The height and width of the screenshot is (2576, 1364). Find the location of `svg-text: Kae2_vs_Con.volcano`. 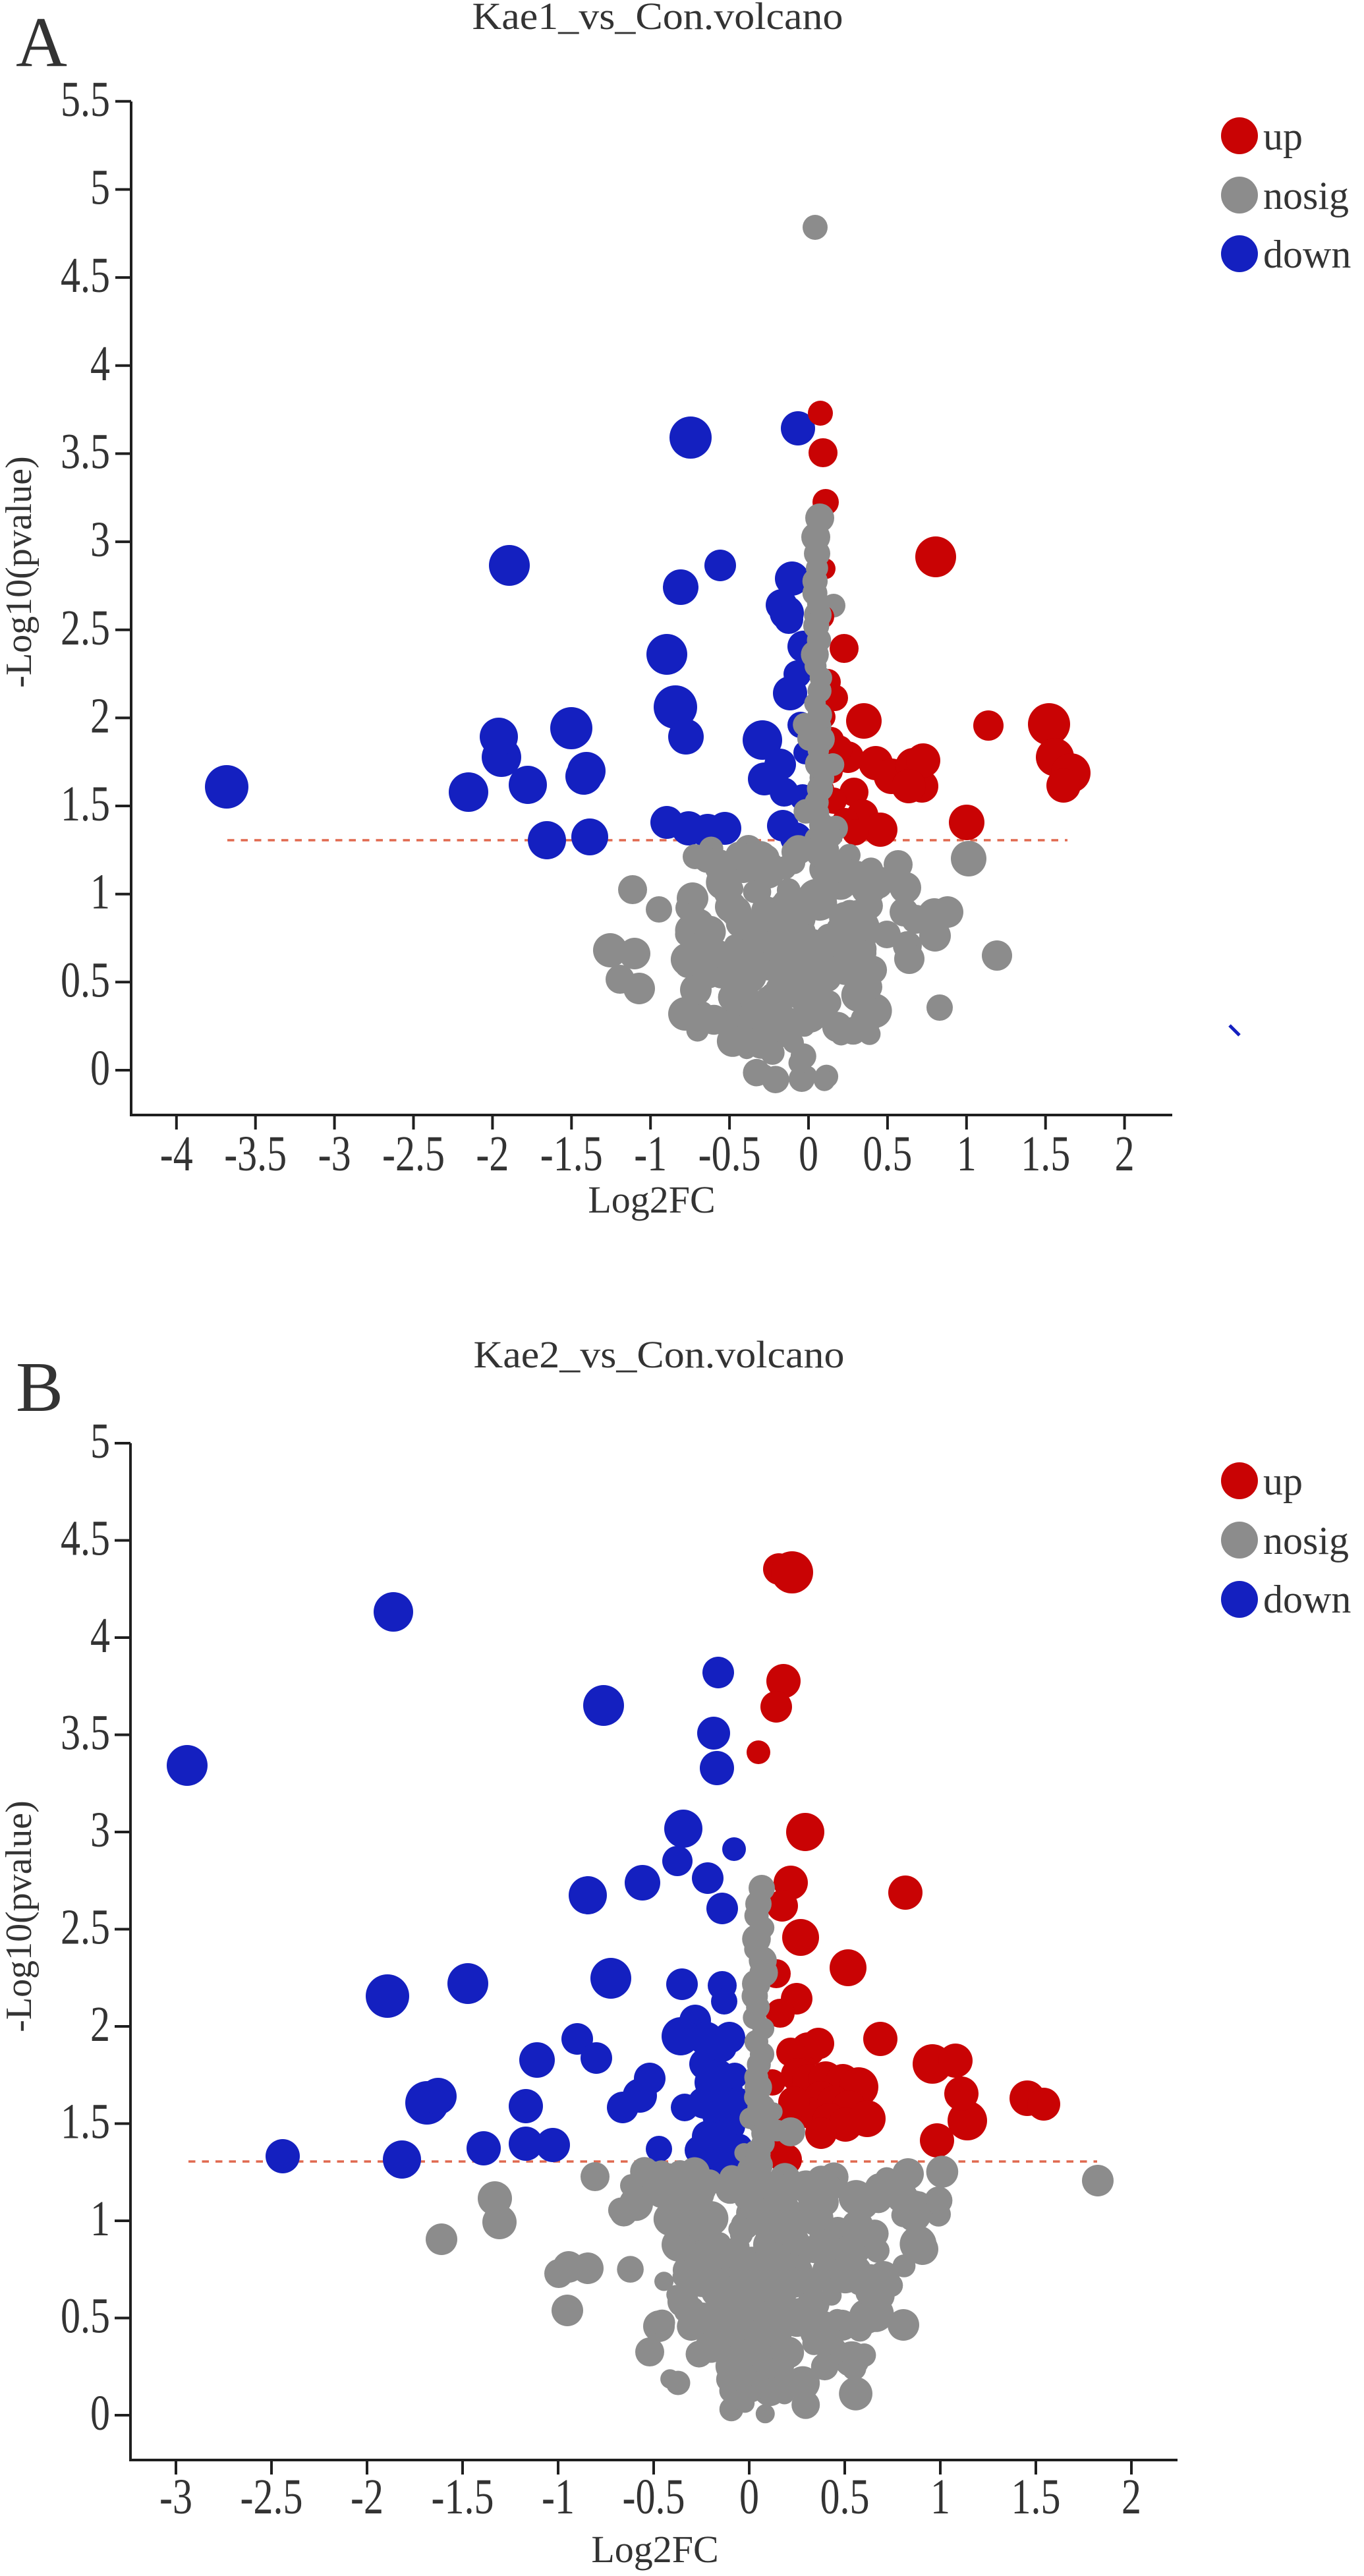

svg-text: Kae2_vs_Con.volcano is located at coordinates (659, 1355).